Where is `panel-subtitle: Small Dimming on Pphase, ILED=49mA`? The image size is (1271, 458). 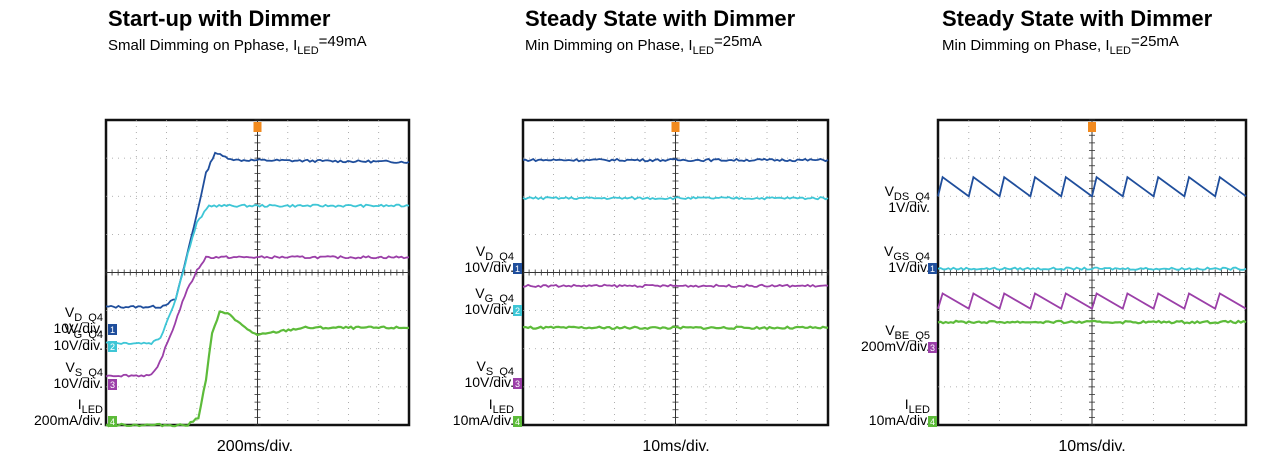 panel-subtitle: Small Dimming on Pphase, ILED=49mA is located at coordinates (237, 45).